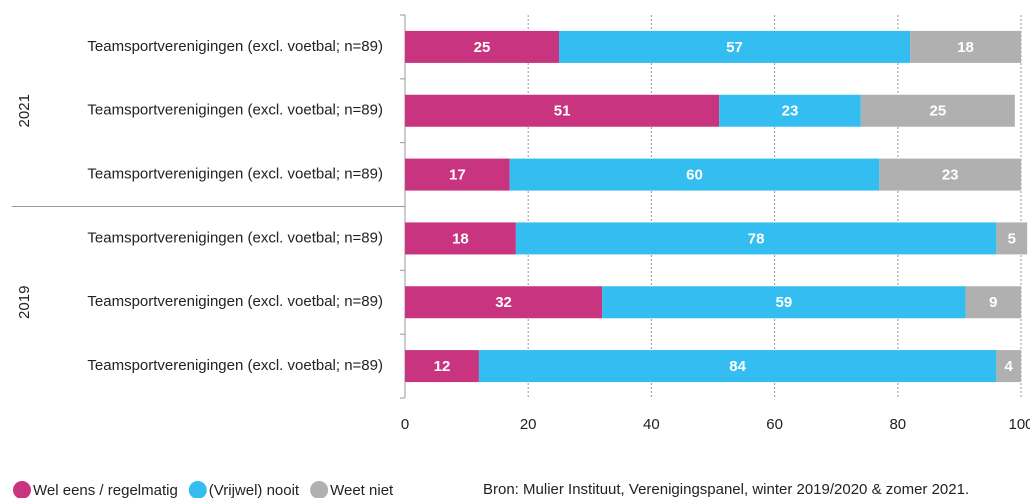  I want to click on value-label: 4, so click(1009, 366).